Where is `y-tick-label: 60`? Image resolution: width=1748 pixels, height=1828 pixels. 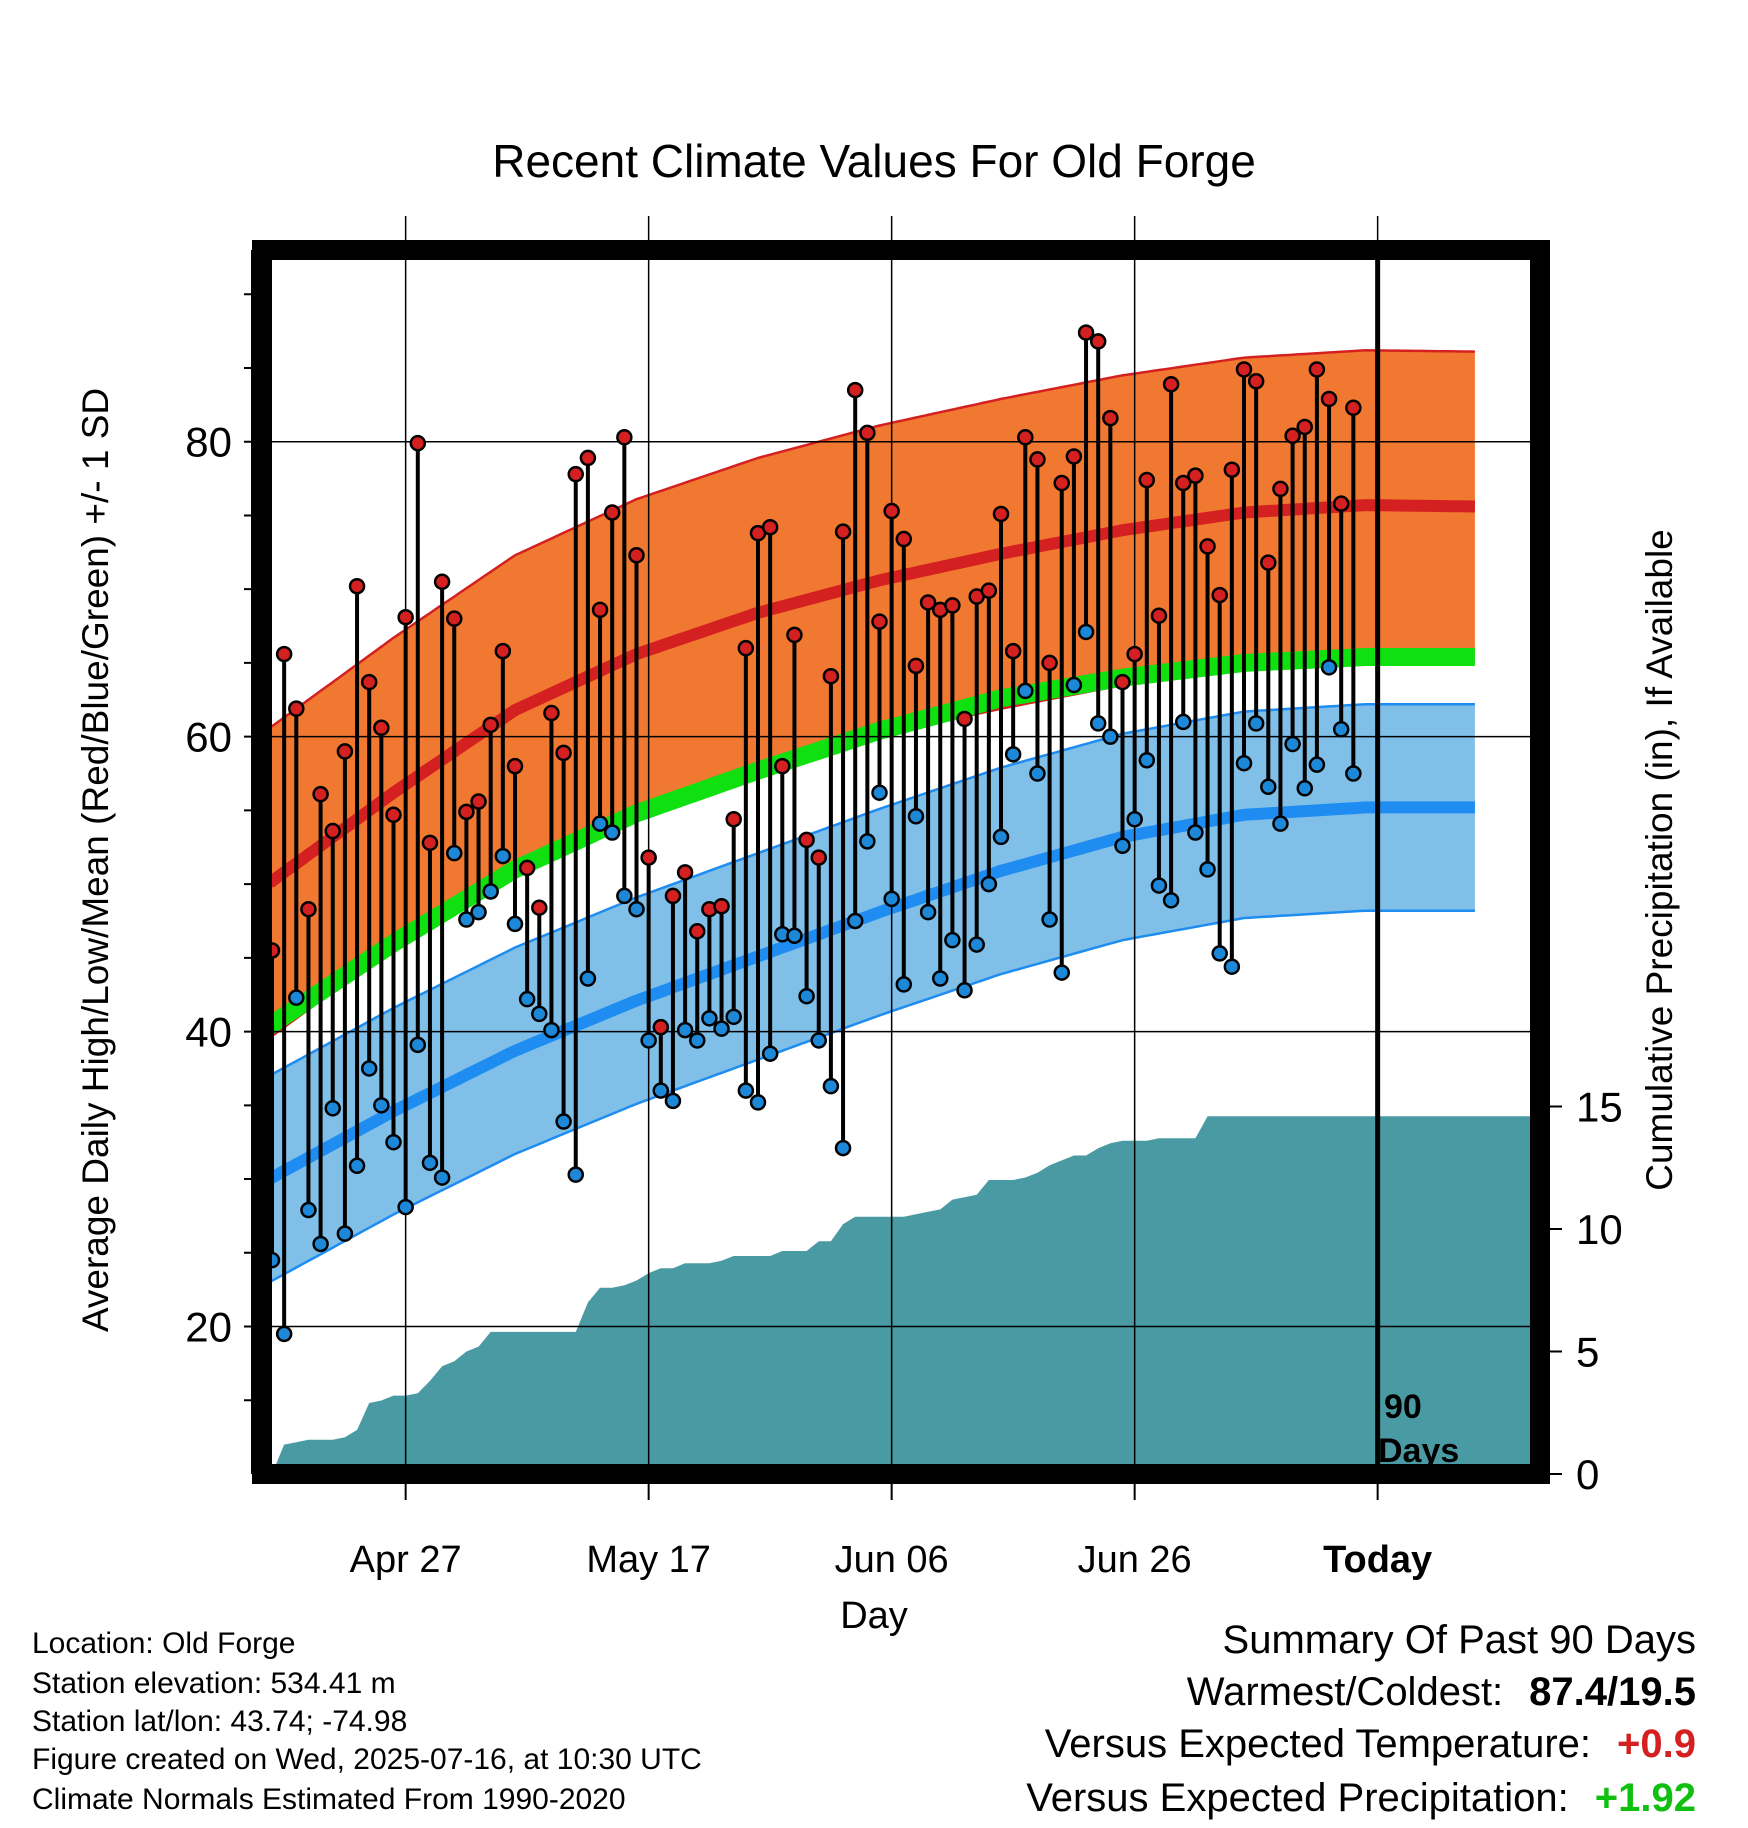 y-tick-label: 60 is located at coordinates (208, 737).